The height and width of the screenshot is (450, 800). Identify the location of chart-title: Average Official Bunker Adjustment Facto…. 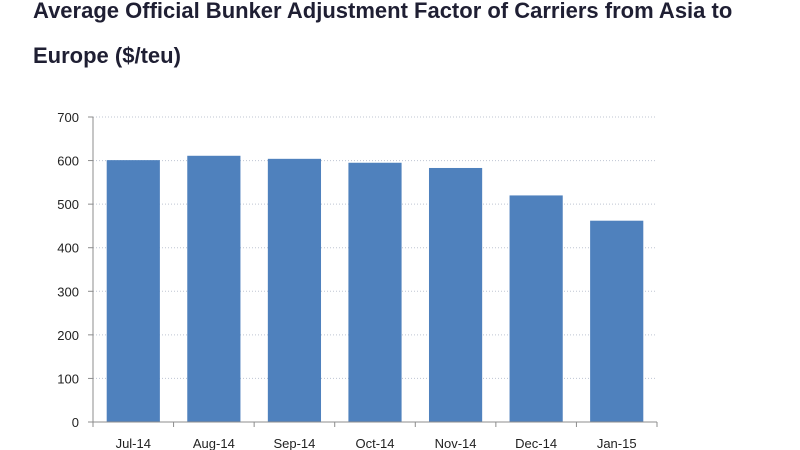
(383, 34).